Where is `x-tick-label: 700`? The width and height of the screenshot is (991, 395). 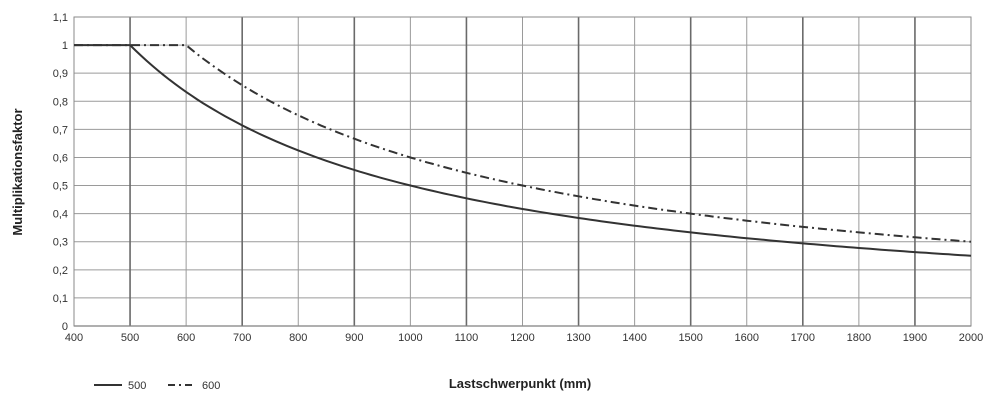 x-tick-label: 700 is located at coordinates (242, 338).